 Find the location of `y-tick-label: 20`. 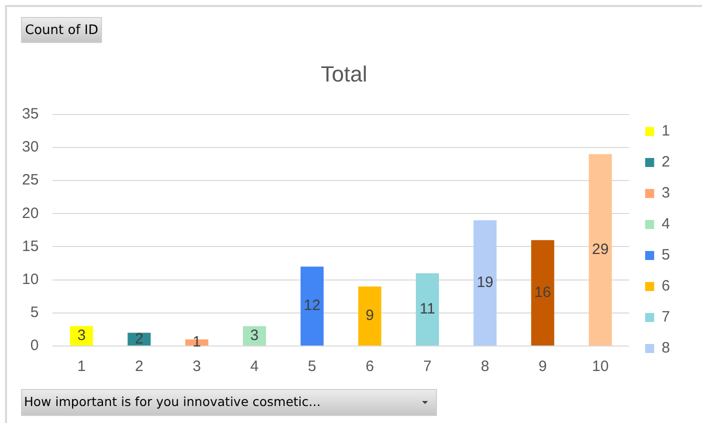

y-tick-label: 20 is located at coordinates (30, 213).